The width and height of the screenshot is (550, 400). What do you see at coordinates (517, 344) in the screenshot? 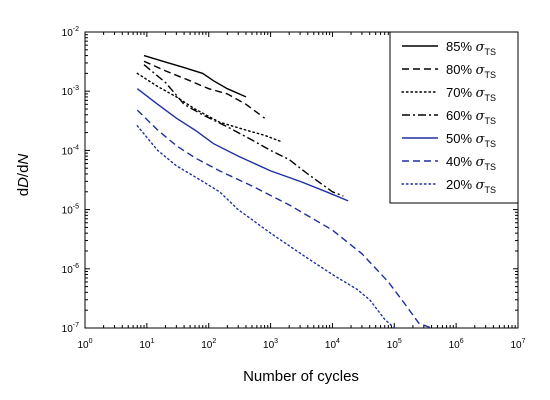
I see `x-tick-label: 10⁷` at bounding box center [517, 344].